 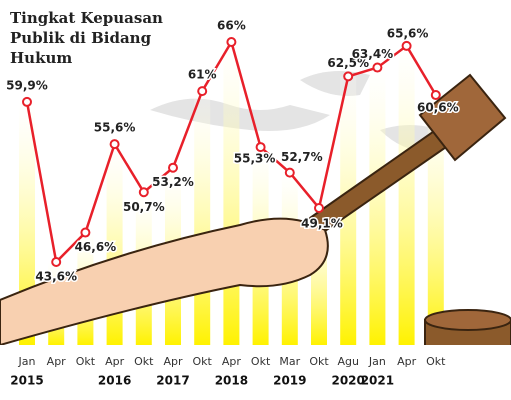 I want to click on value-label: 59,9%, so click(x=27, y=85).